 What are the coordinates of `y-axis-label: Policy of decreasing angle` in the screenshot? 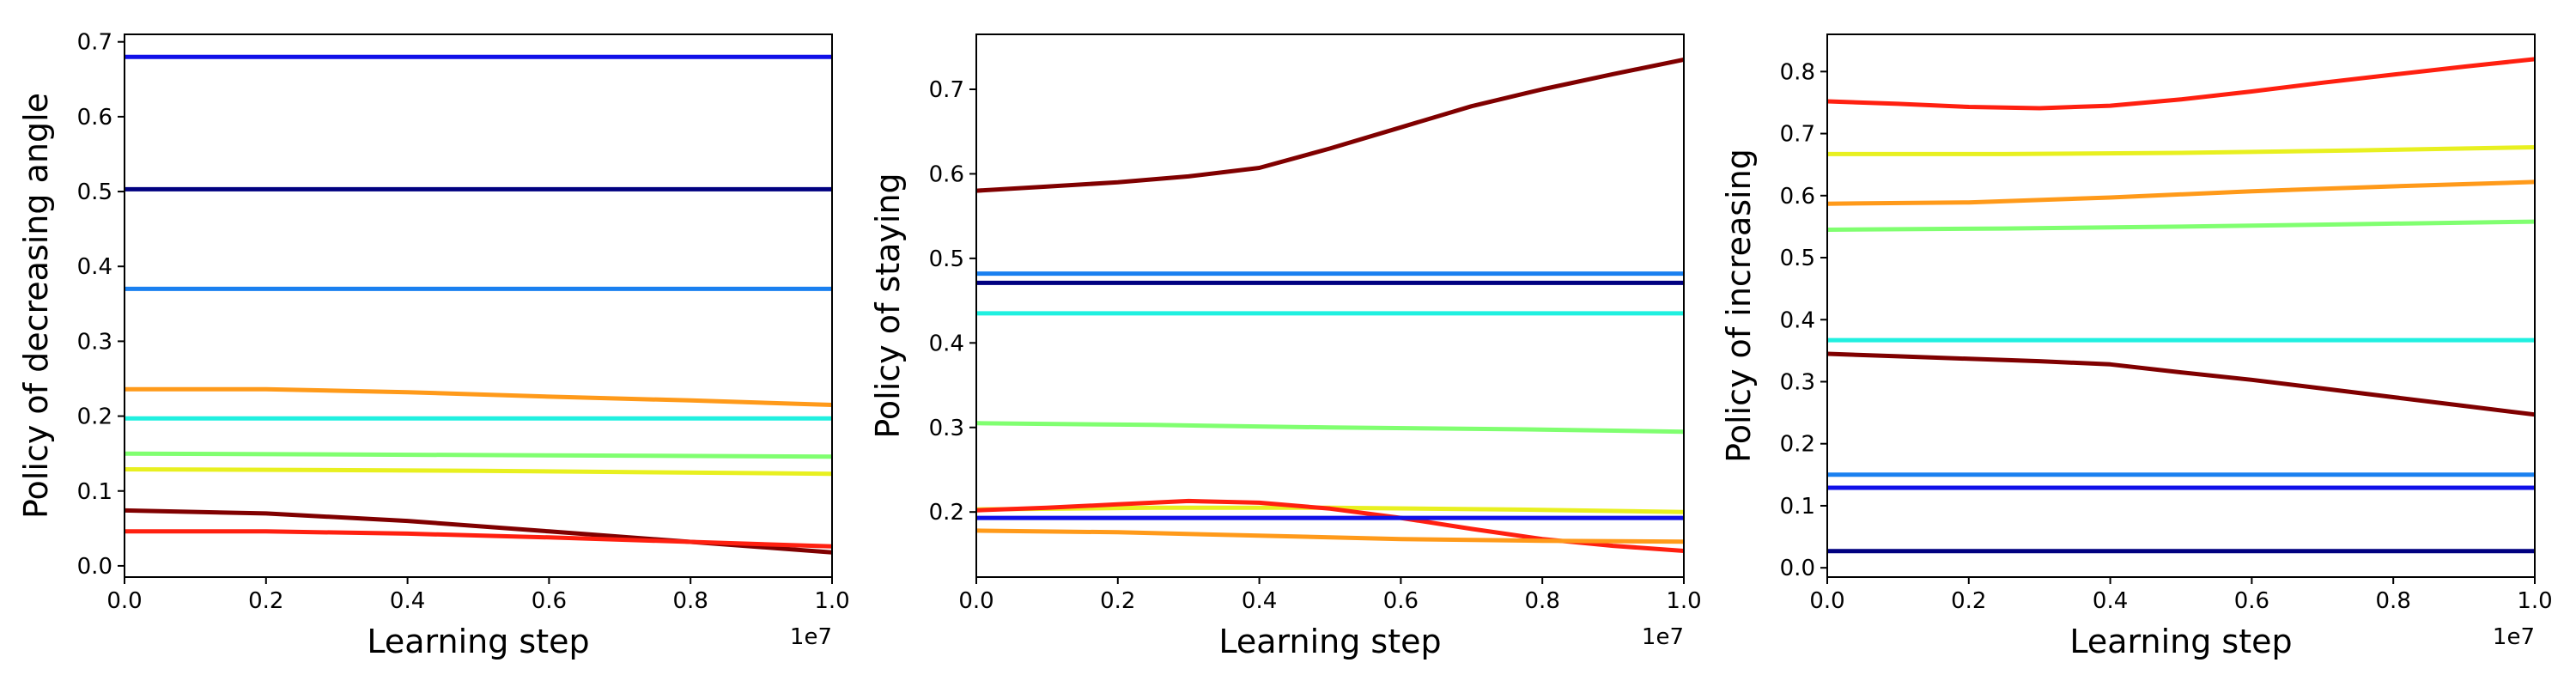 It's located at (36, 306).